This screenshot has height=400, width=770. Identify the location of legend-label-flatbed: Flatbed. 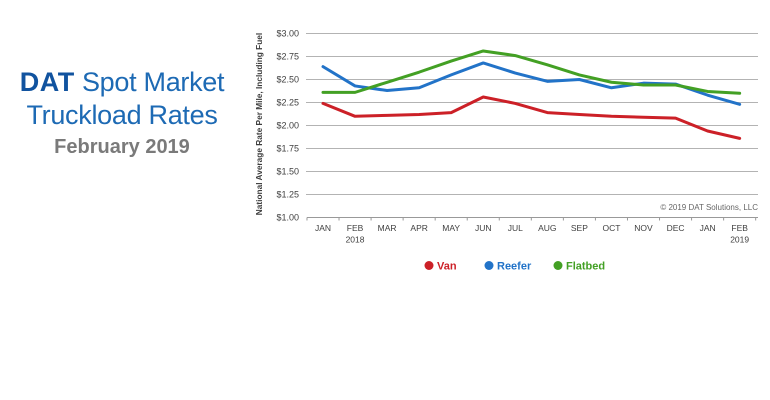
(585, 267).